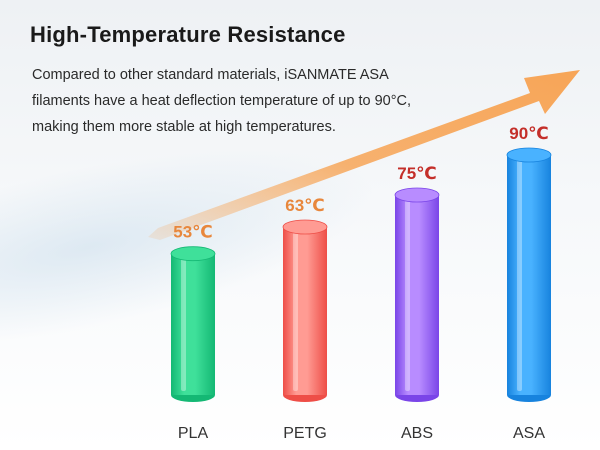 This screenshot has height=450, width=600. What do you see at coordinates (193, 433) in the screenshot?
I see `category-label-pla: PLA` at bounding box center [193, 433].